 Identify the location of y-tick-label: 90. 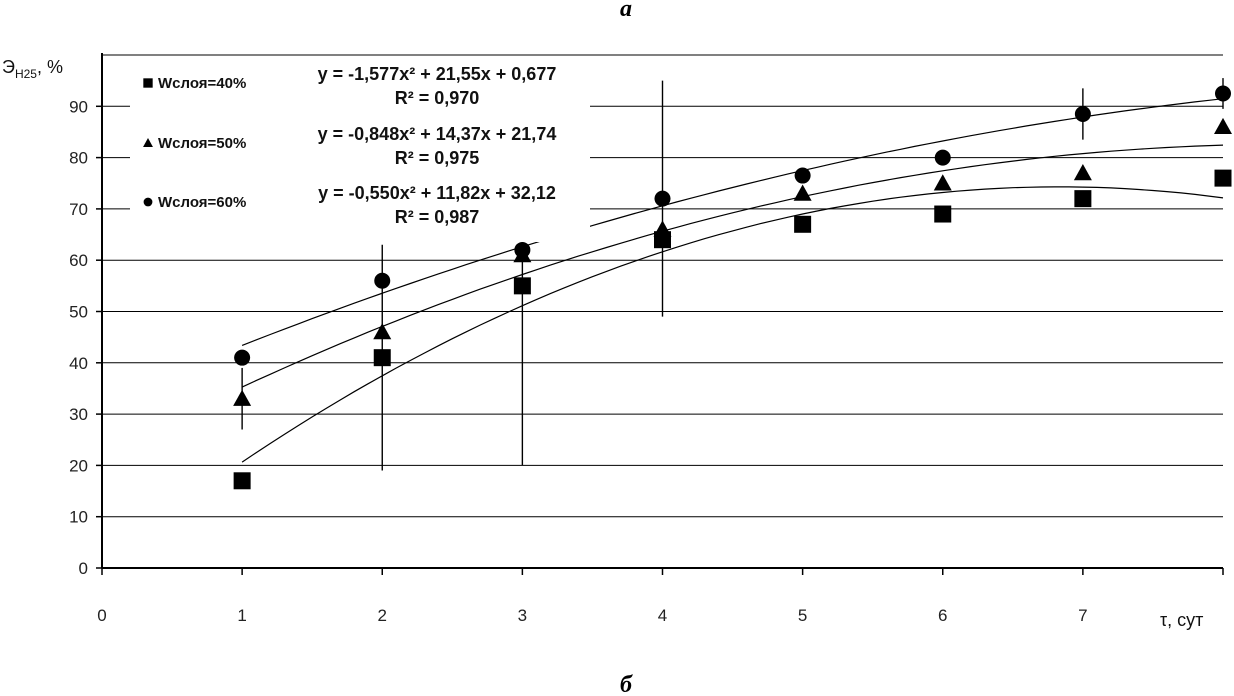
(78, 106).